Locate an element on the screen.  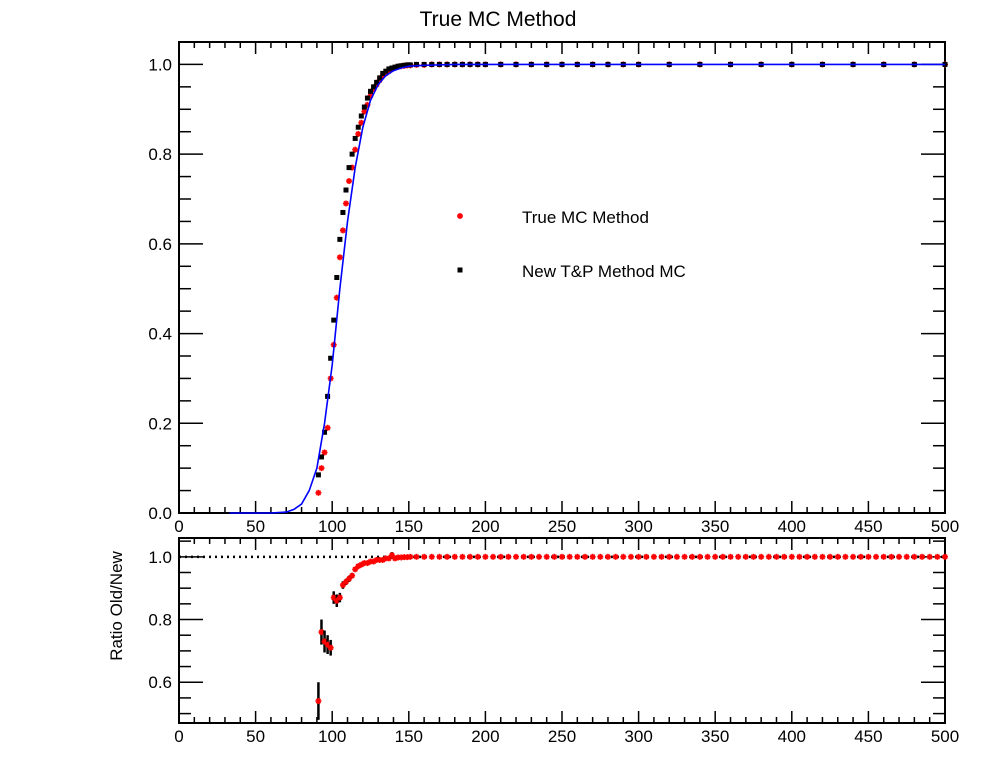
x-tick-label: 200 is located at coordinates (485, 526).